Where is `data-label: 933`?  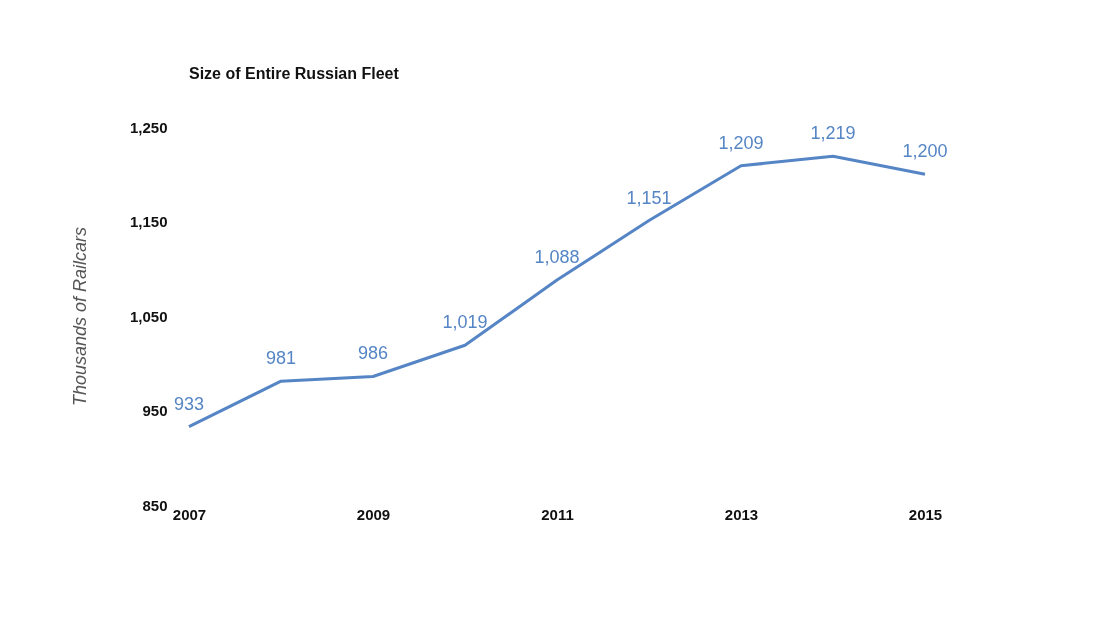
data-label: 933 is located at coordinates (189, 403).